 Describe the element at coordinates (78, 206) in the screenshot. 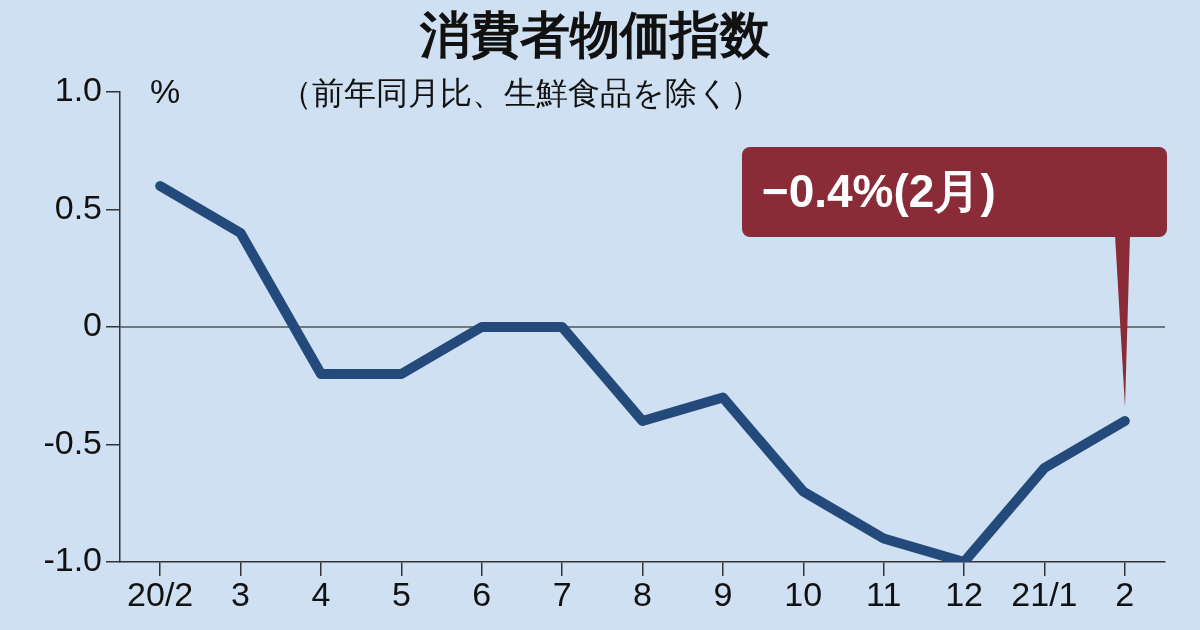

I see `y-tick-label: 0.5` at that location.